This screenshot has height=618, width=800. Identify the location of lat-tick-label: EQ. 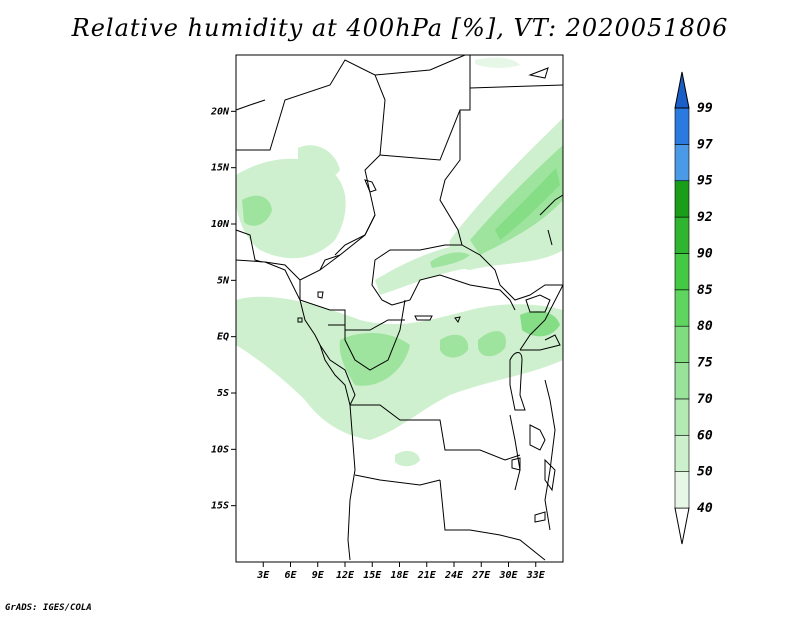
(223, 337).